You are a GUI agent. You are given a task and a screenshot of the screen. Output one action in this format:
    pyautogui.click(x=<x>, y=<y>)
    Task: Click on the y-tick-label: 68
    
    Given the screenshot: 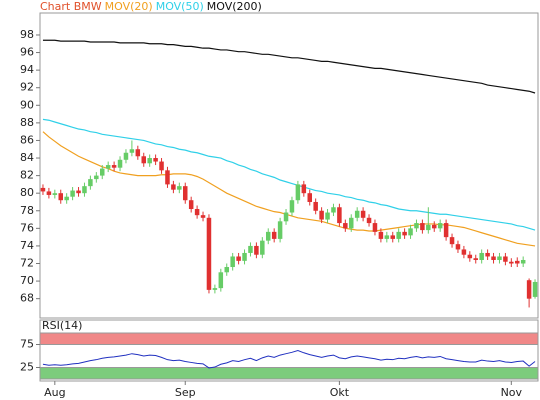 What is the action you would take?
    pyautogui.click(x=27, y=298)
    